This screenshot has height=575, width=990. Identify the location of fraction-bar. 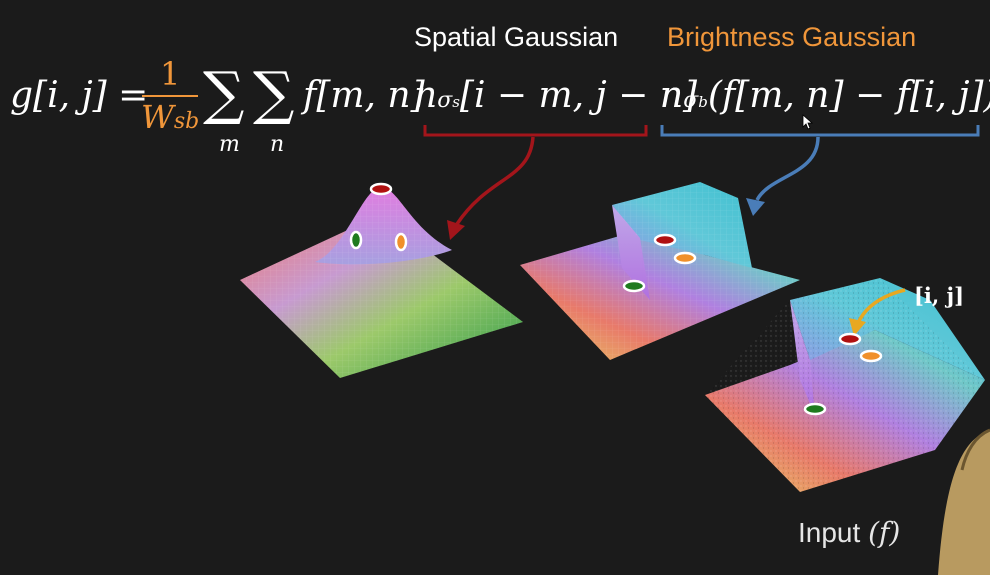
(170, 96).